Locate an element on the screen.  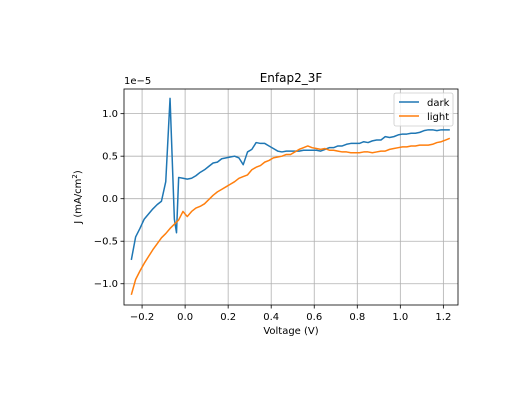
x-tick-label: 0.4 is located at coordinates (271, 317).